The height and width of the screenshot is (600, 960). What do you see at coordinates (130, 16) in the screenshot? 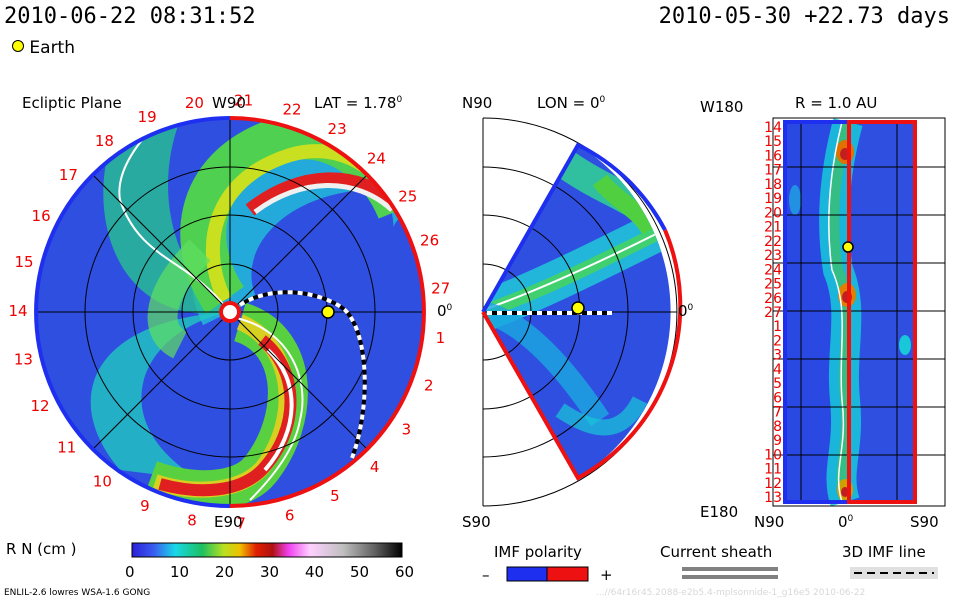
I see `datetime-text: 2010-06-22 08:31:52` at bounding box center [130, 16].